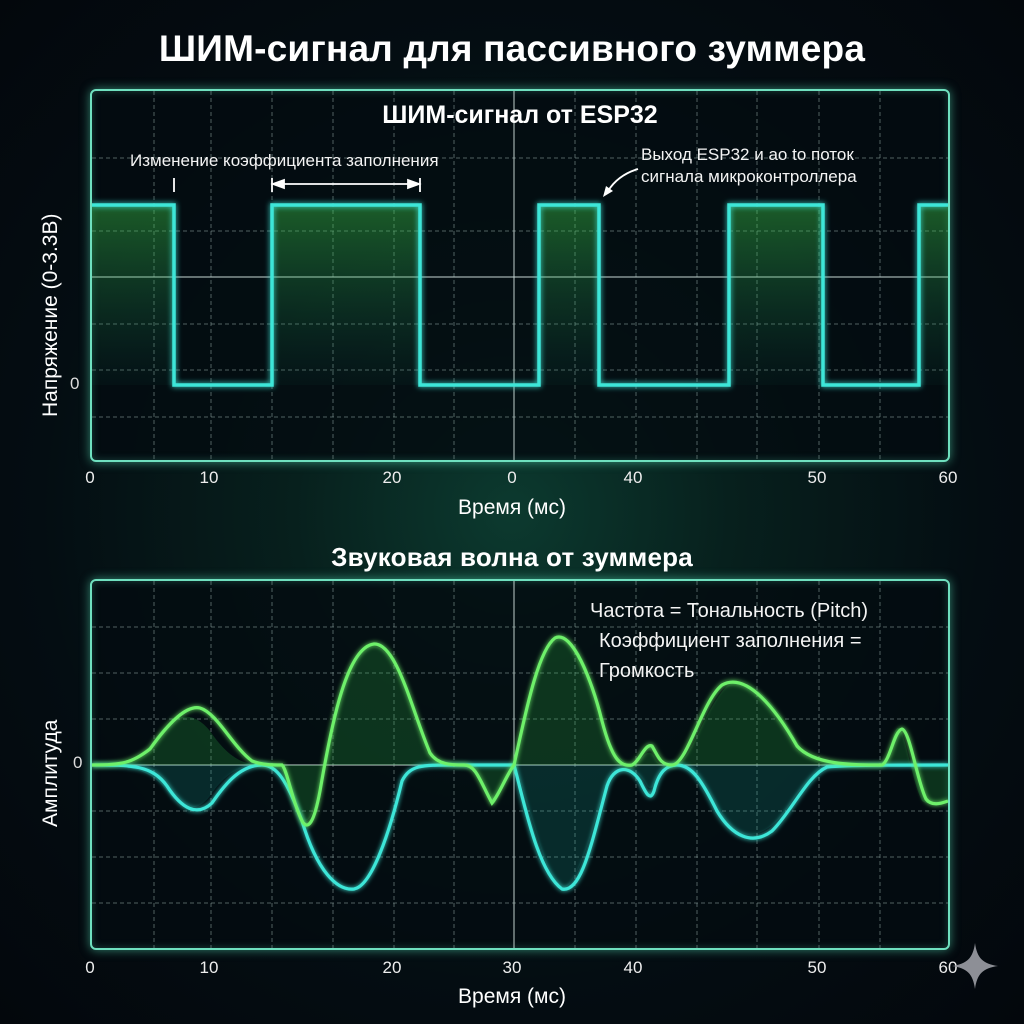 This screenshot has height=1024, width=1024. What do you see at coordinates (512, 996) in the screenshot?
I see `wave-x-axis-label: Время (мс)` at bounding box center [512, 996].